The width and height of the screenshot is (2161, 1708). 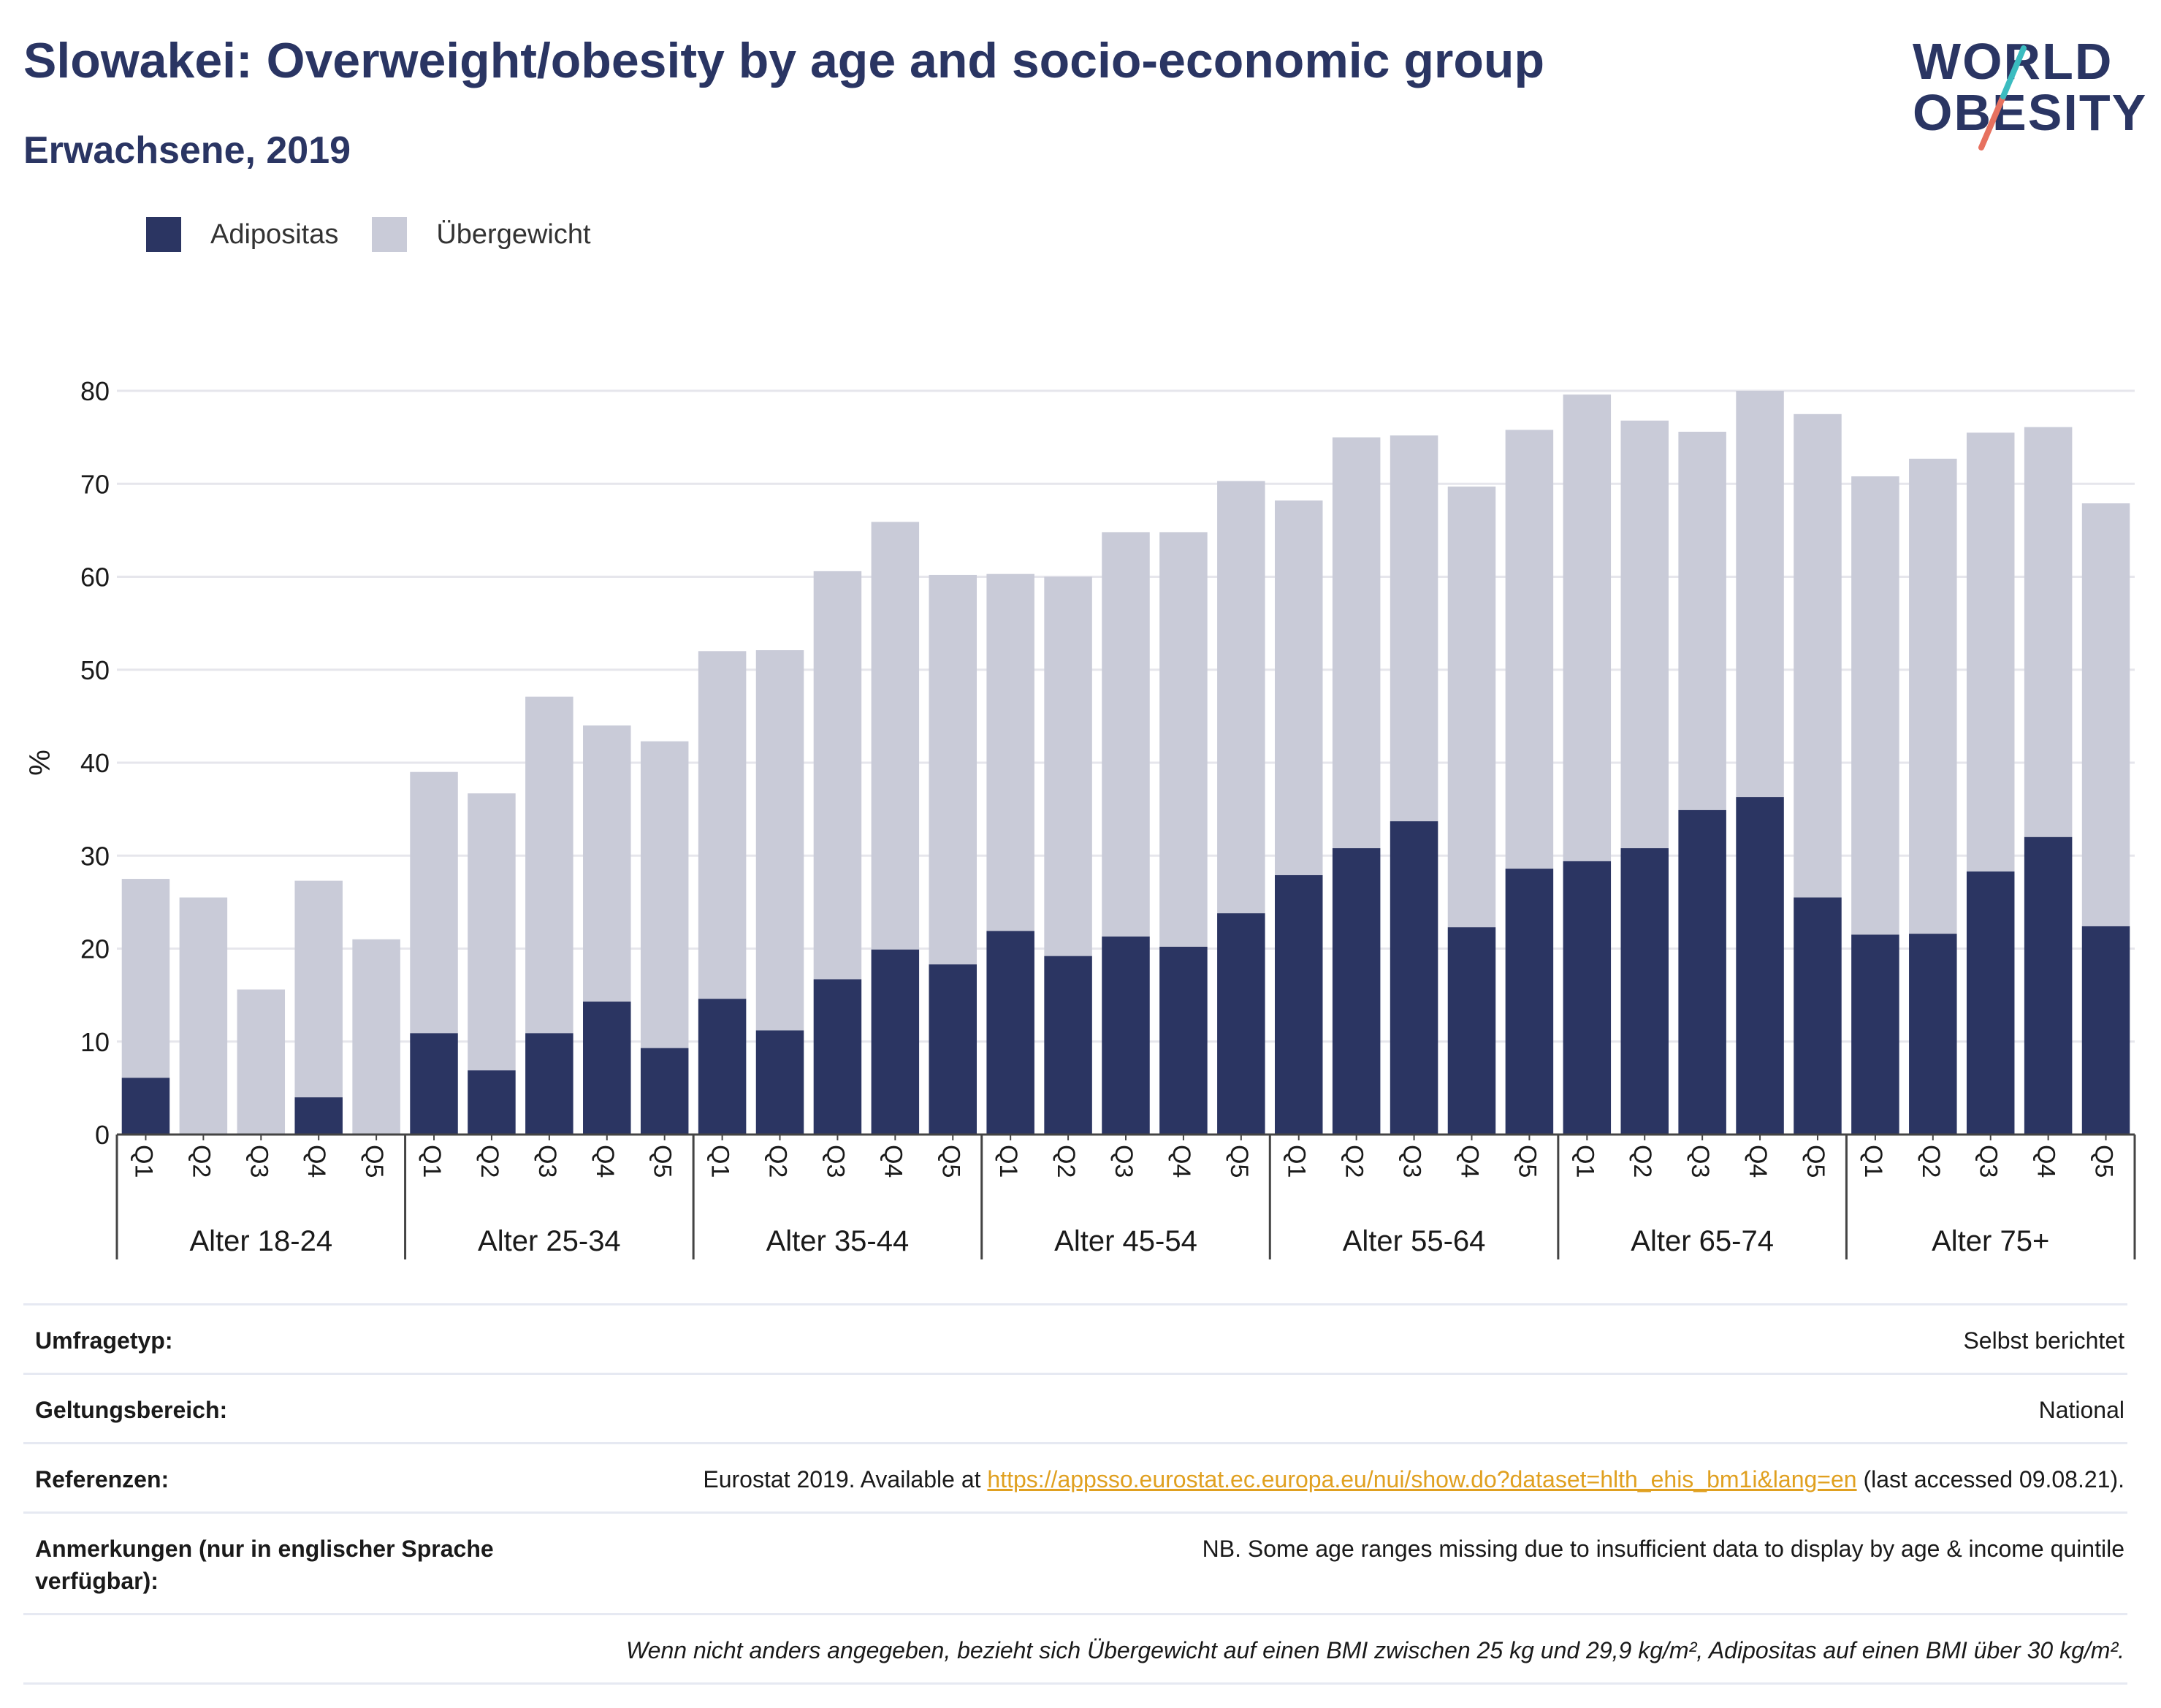 What do you see at coordinates (95, 763) in the screenshot?
I see `y-tick-label: 40` at bounding box center [95, 763].